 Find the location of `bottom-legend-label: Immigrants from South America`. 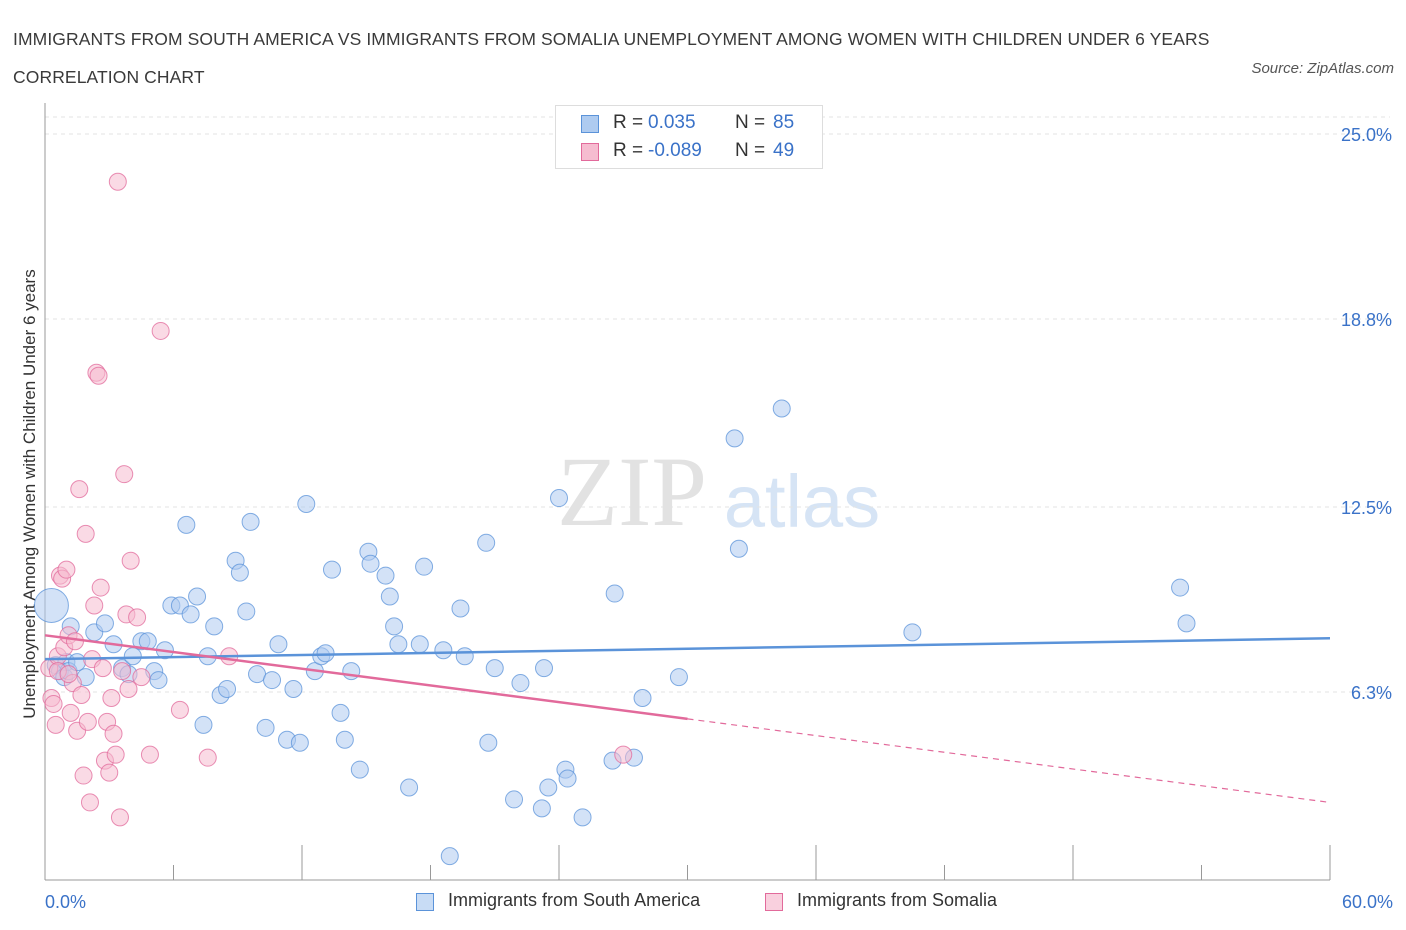

bottom-legend-label: Immigrants from South America is located at coordinates (574, 900).